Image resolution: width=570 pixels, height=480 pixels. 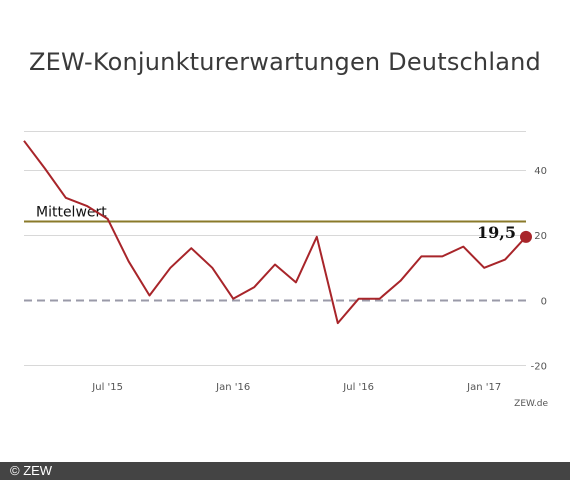 What do you see at coordinates (483, 387) in the screenshot?
I see `x-tick-label: Jan '17` at bounding box center [483, 387].